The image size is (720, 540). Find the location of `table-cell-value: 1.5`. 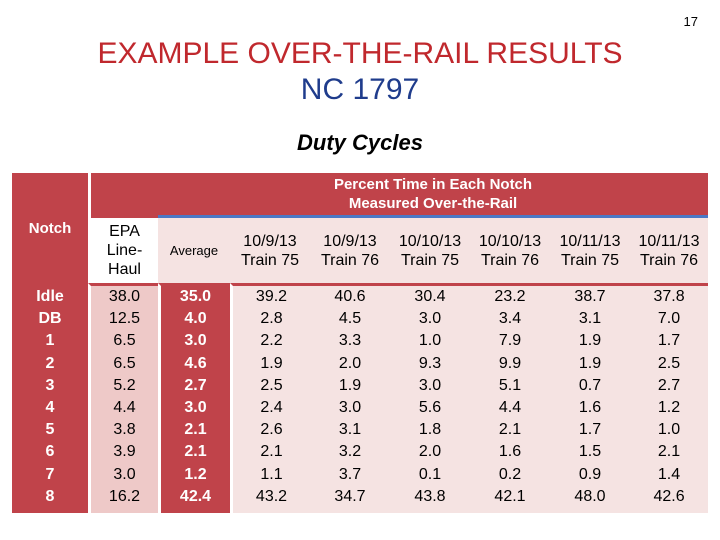

table-cell-value: 1.5 is located at coordinates (590, 452).